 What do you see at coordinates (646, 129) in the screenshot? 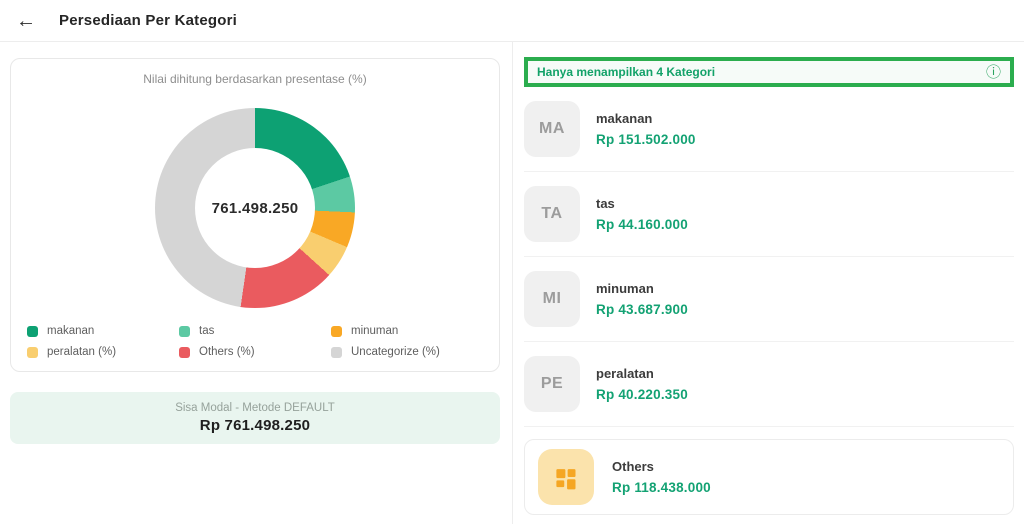
I see `category-texts: makanan Rp 151.502.000` at bounding box center [646, 129].